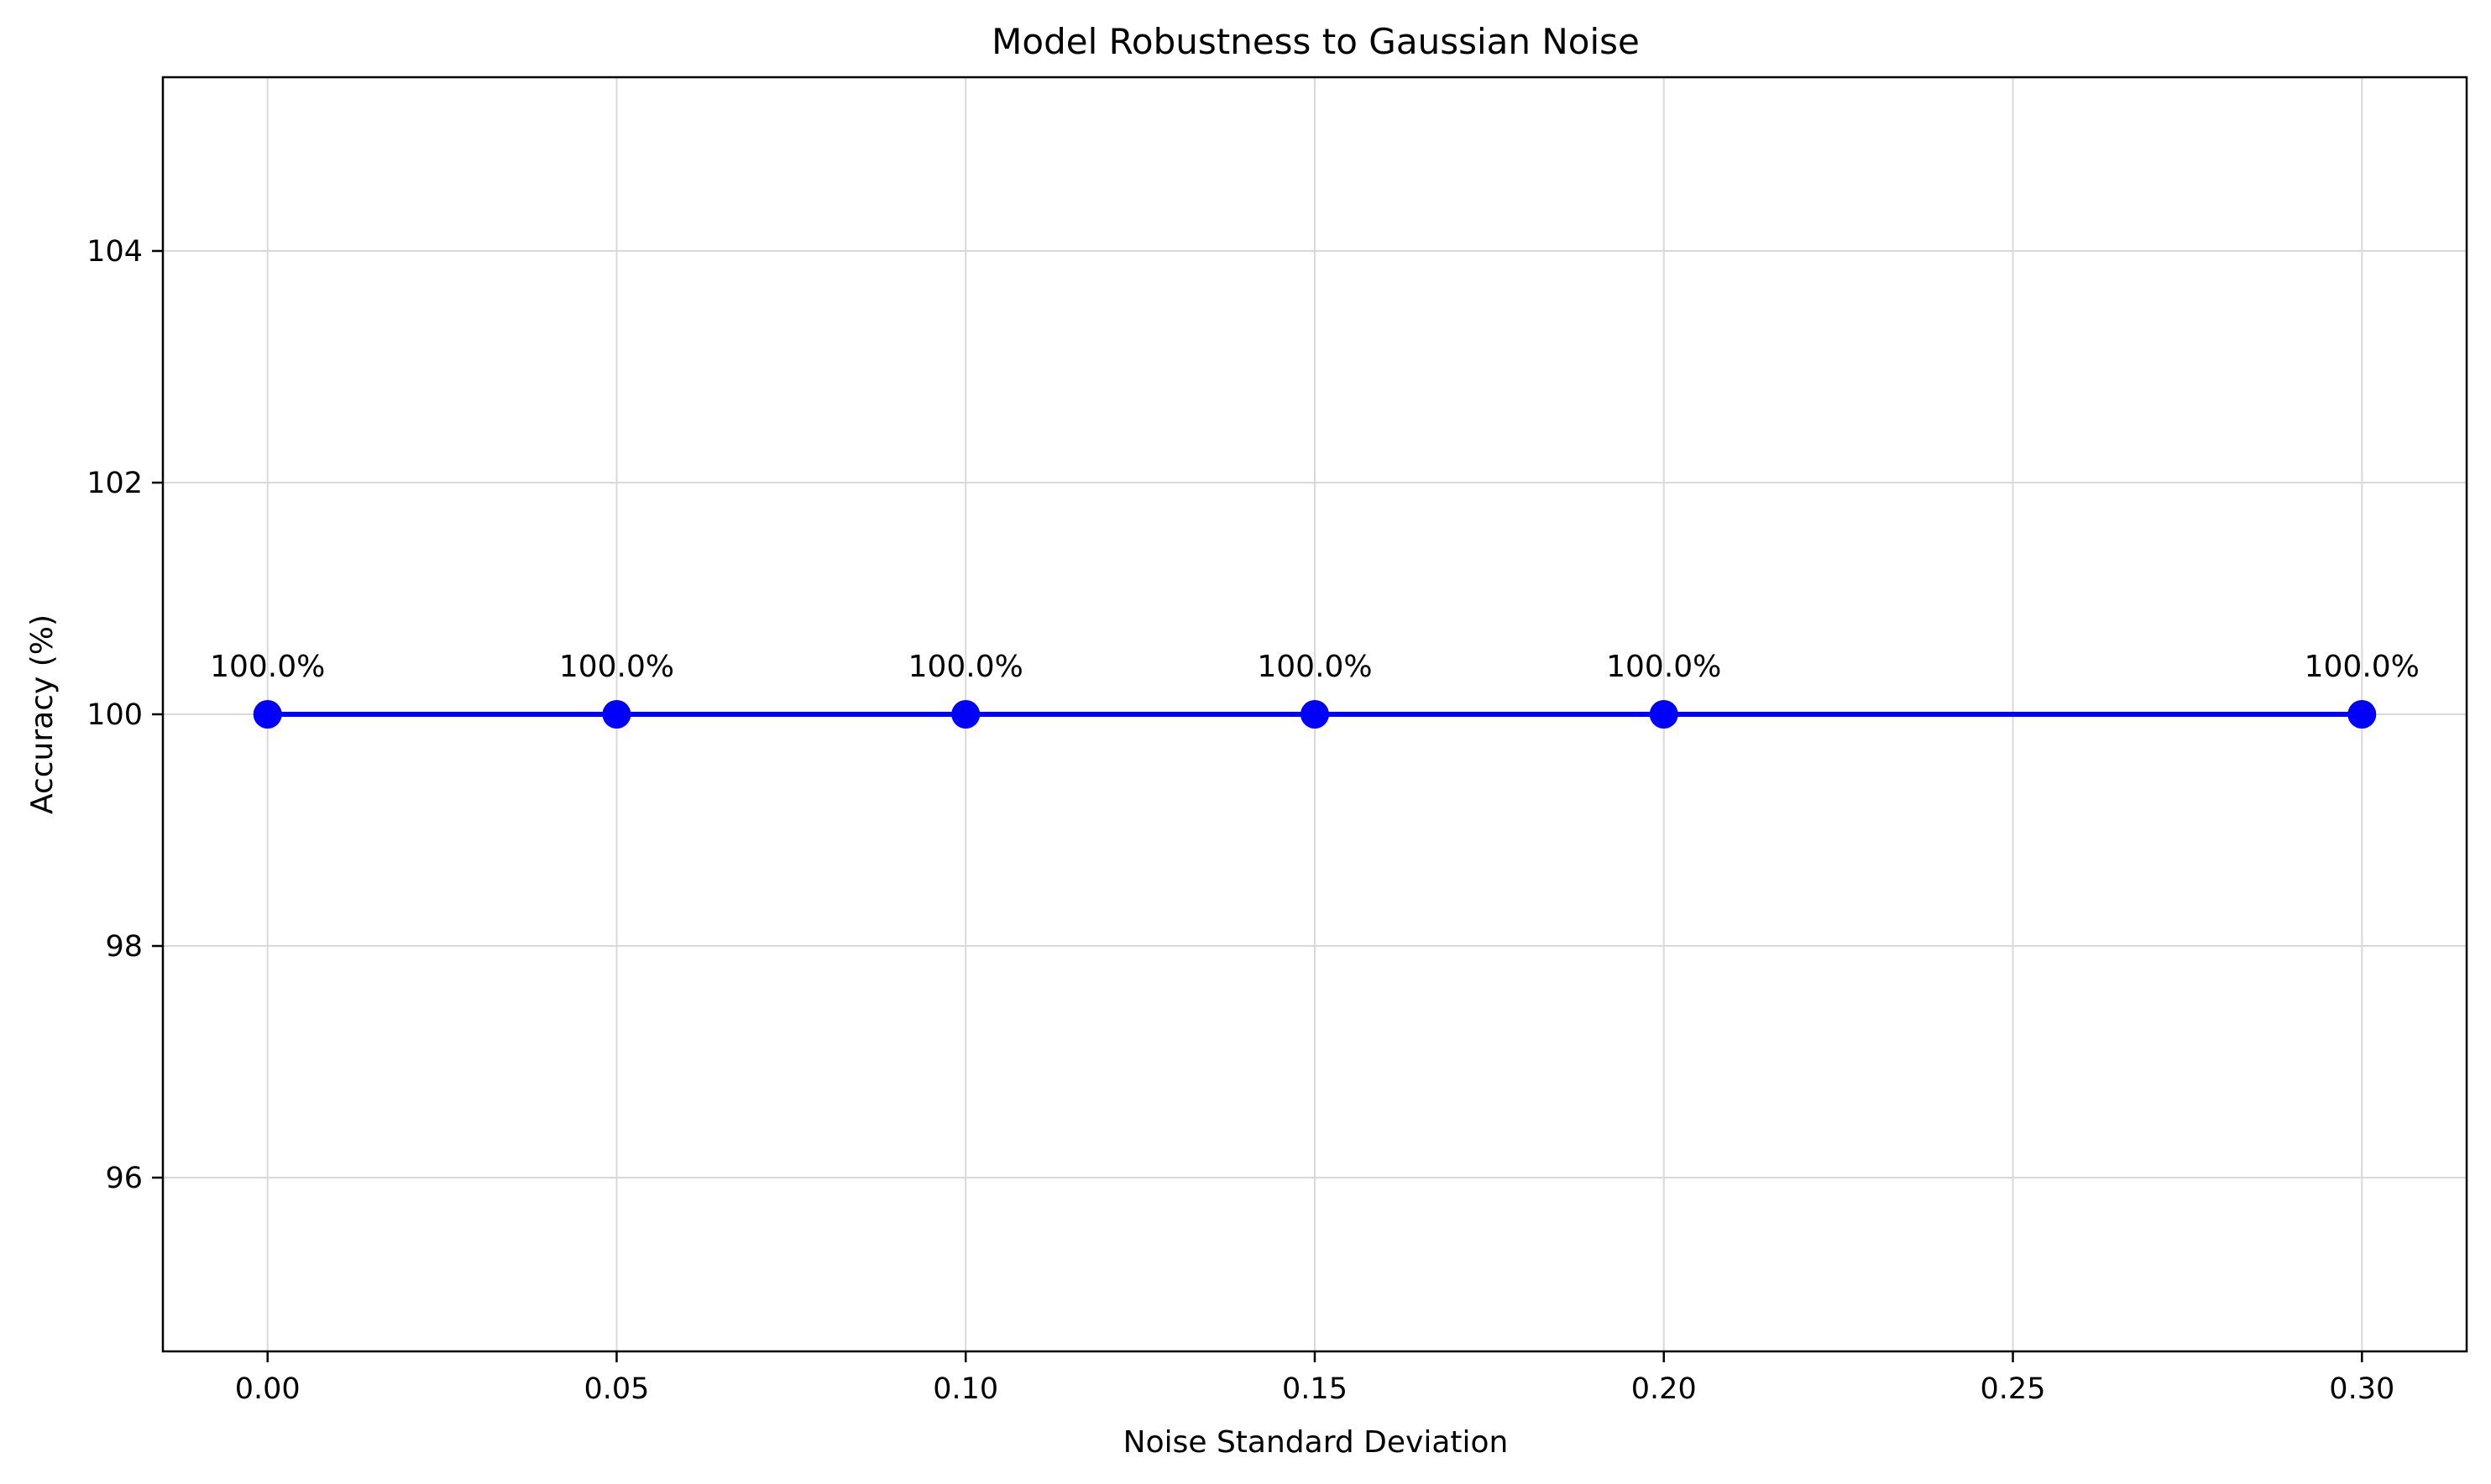 This screenshot has width=2491, height=1484. I want to click on y-tick-label: 100, so click(115, 715).